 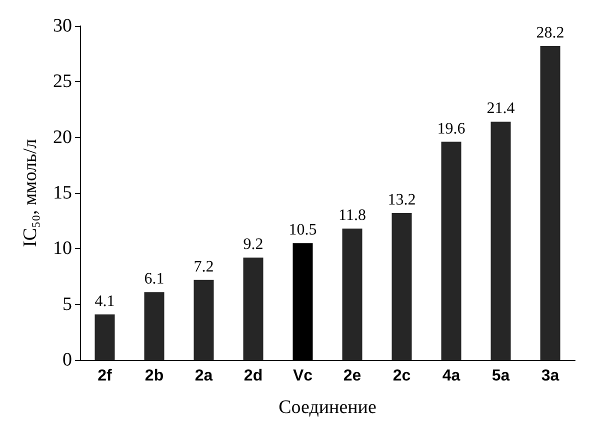 I want to click on y-tick-label: 25, so click(x=62, y=81).